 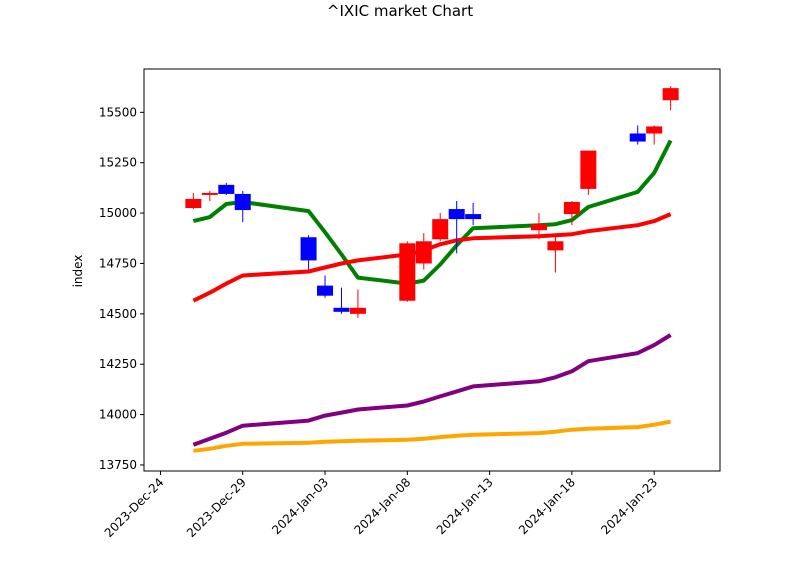 What do you see at coordinates (118, 415) in the screenshot?
I see `y-tick-label: 14000` at bounding box center [118, 415].